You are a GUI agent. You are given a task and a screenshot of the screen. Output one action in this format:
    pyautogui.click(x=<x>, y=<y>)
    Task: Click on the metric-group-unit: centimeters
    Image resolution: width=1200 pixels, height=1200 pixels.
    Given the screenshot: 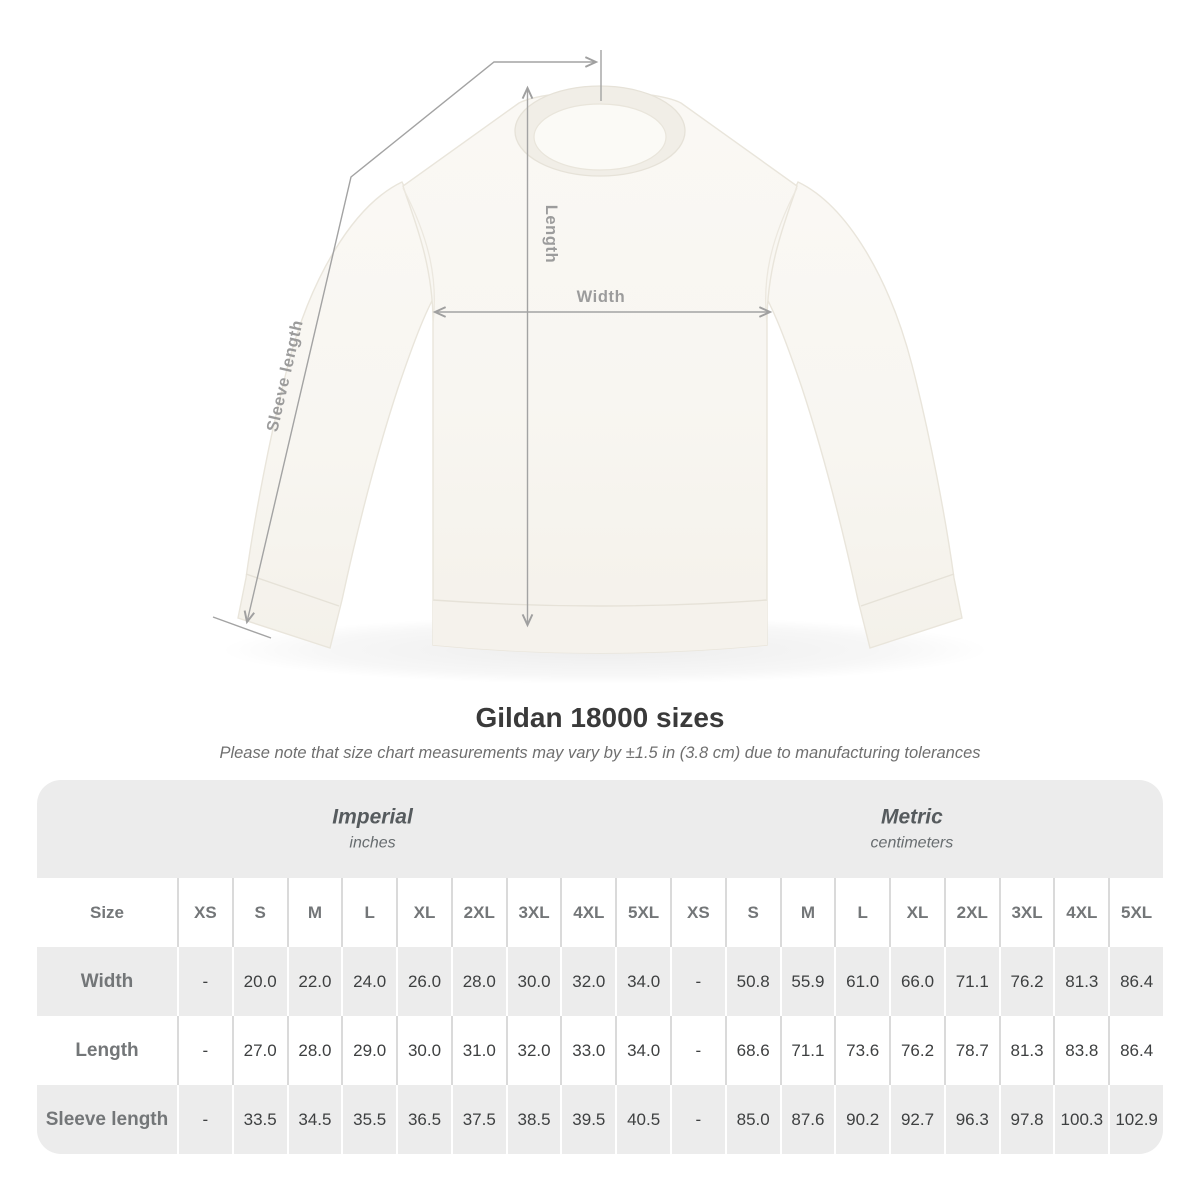 What is the action you would take?
    pyautogui.click(x=912, y=843)
    